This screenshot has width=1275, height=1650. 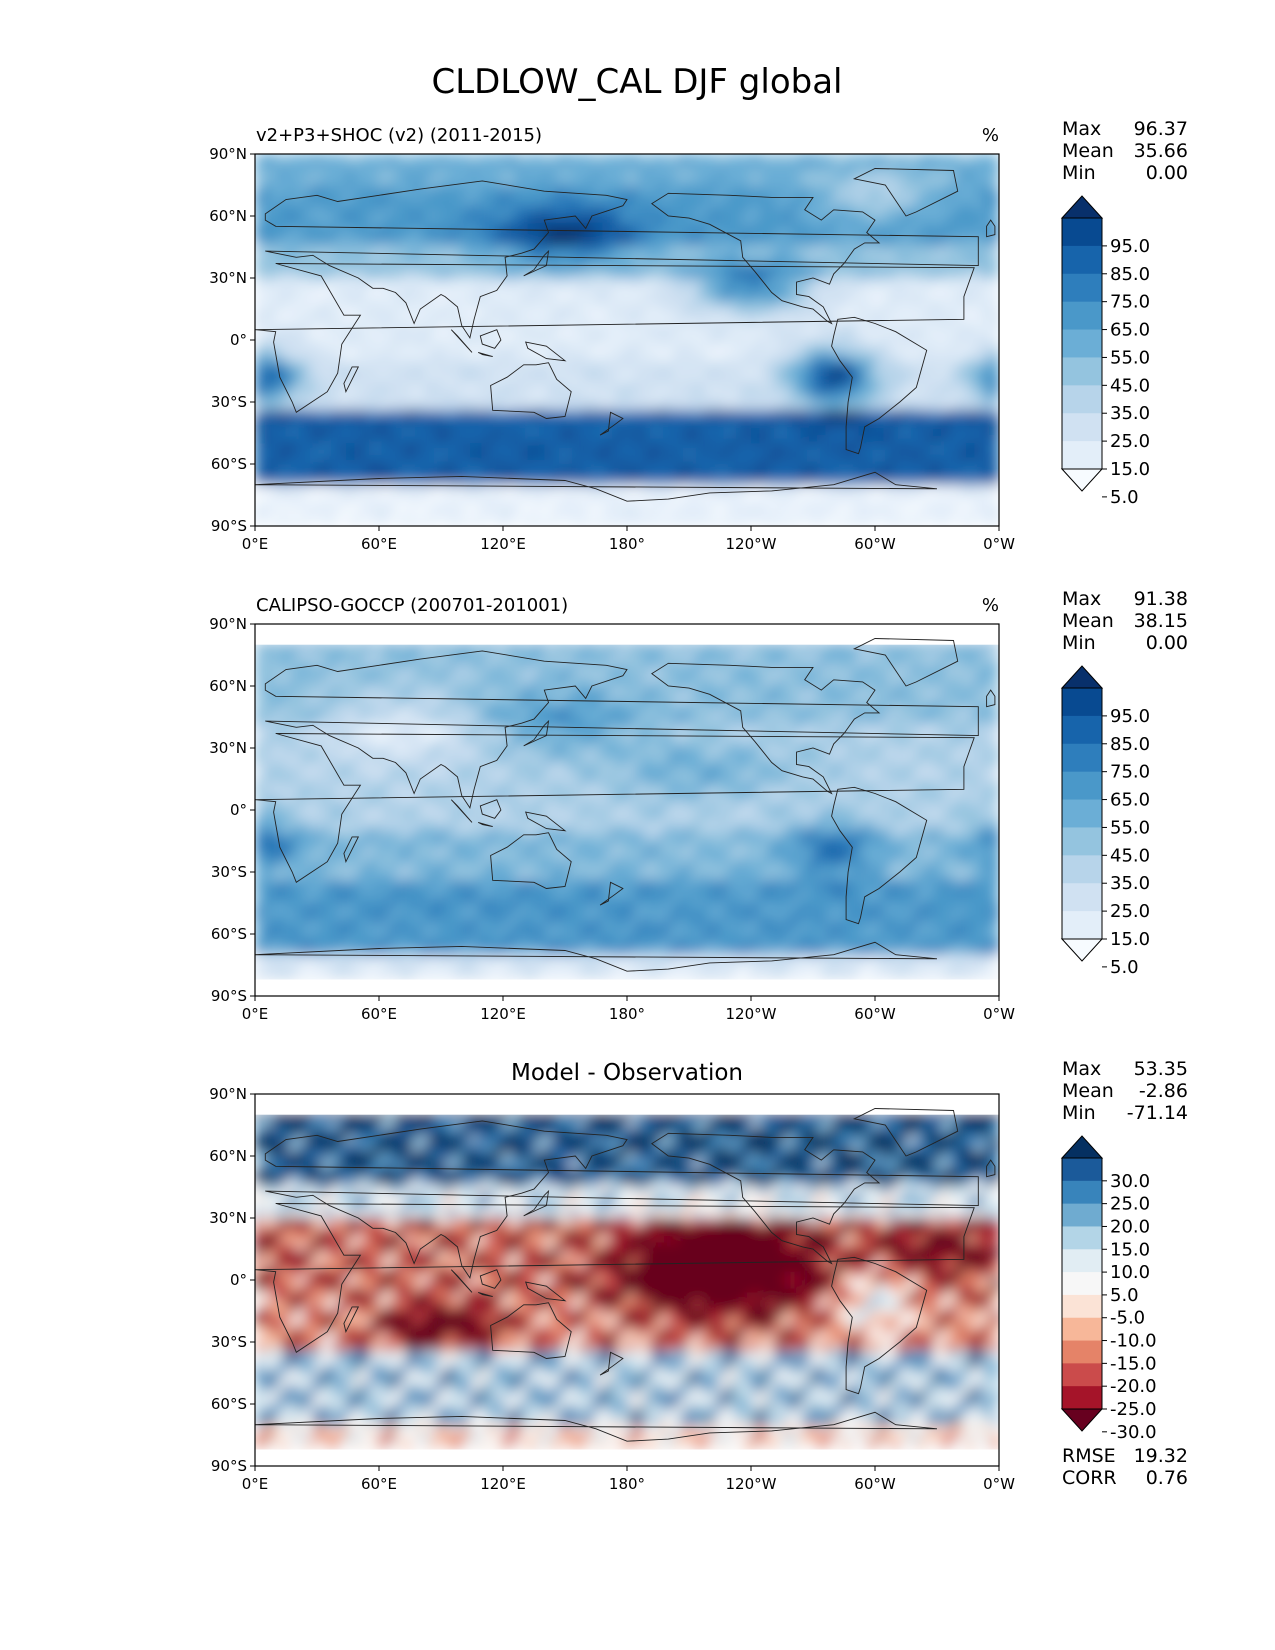 What do you see at coordinates (1130, 1226) in the screenshot?
I see `colorbar-label: 20.0` at bounding box center [1130, 1226].